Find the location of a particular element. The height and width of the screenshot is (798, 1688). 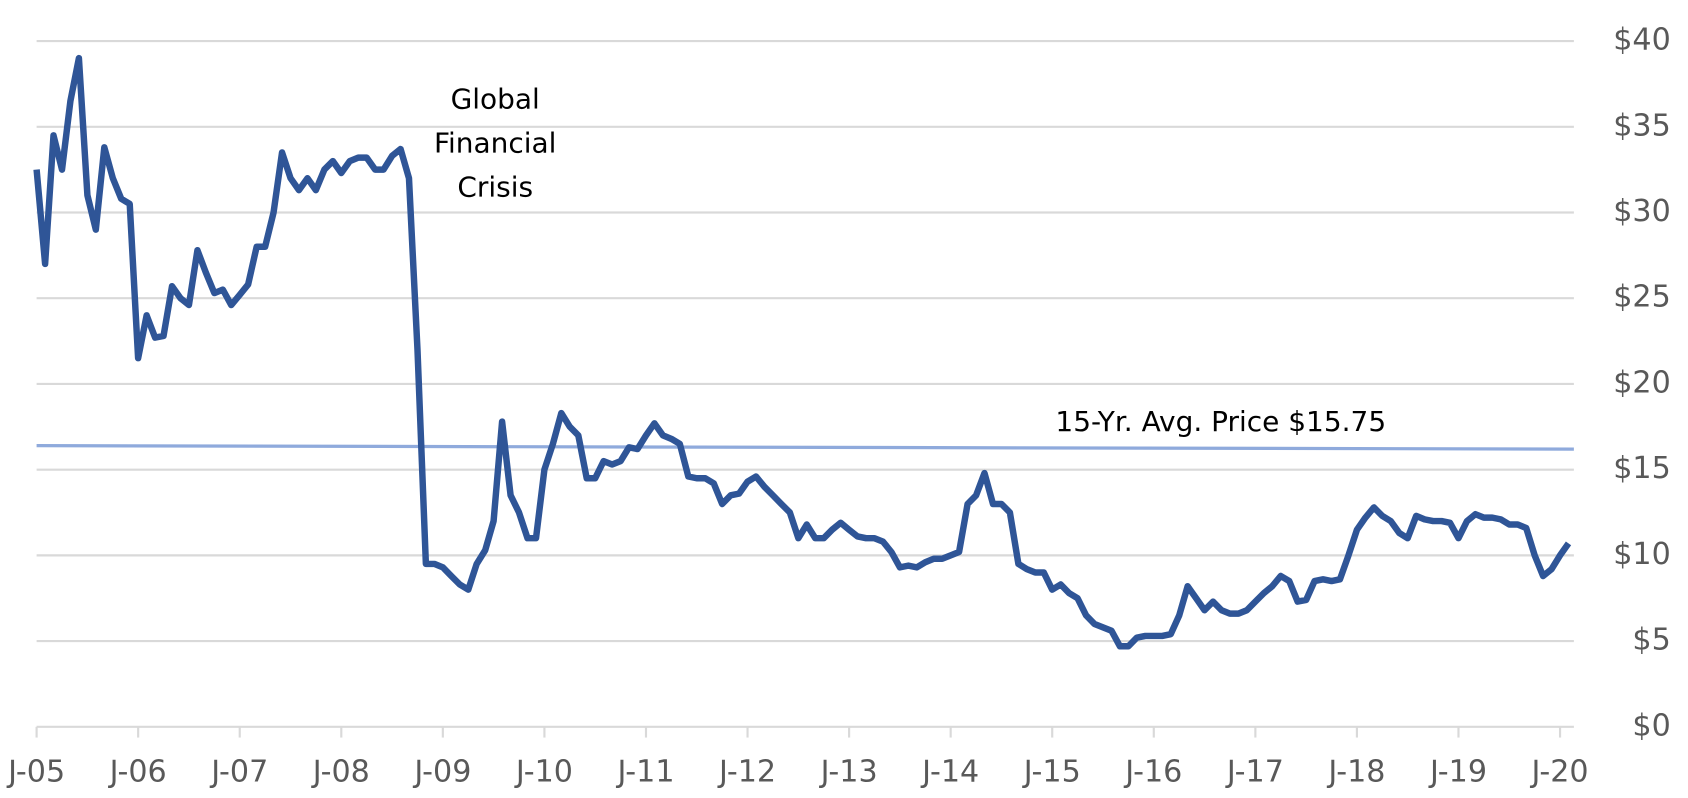

y-tick-label: $0 is located at coordinates (1651, 725).